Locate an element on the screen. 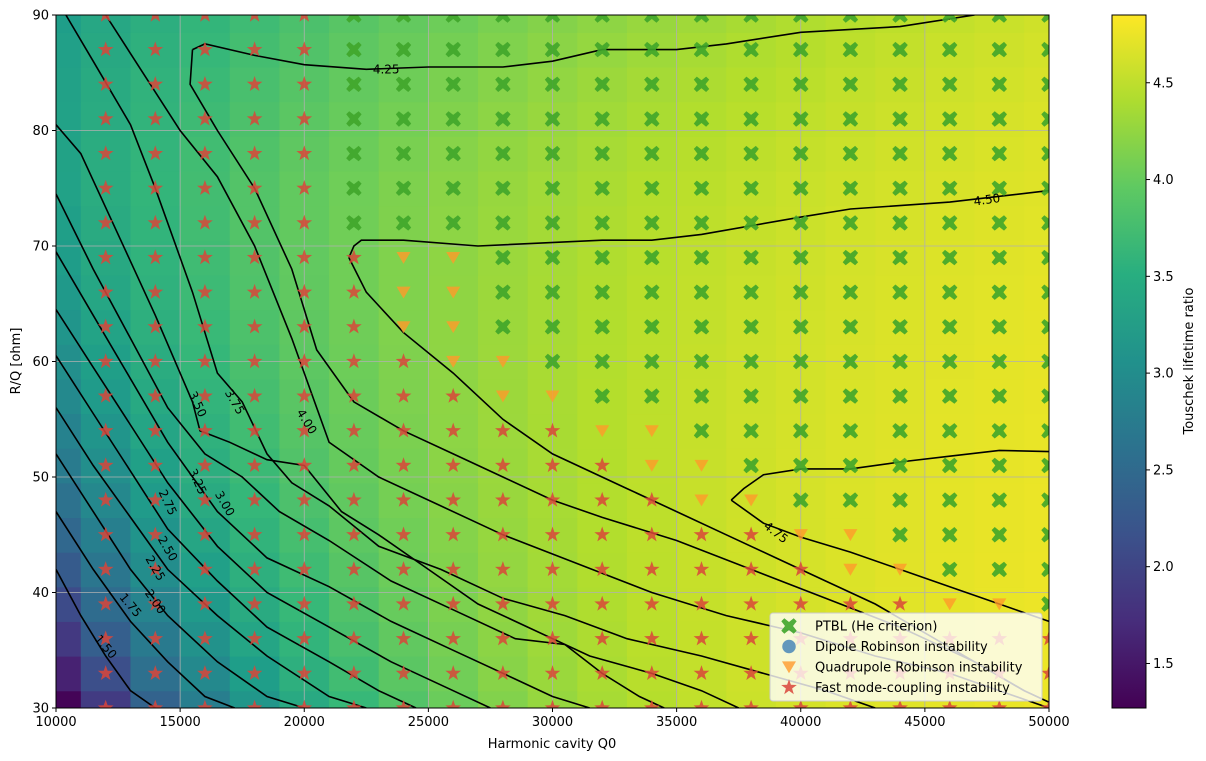  legend-label: PTBL (He criterion) is located at coordinates (876, 627).